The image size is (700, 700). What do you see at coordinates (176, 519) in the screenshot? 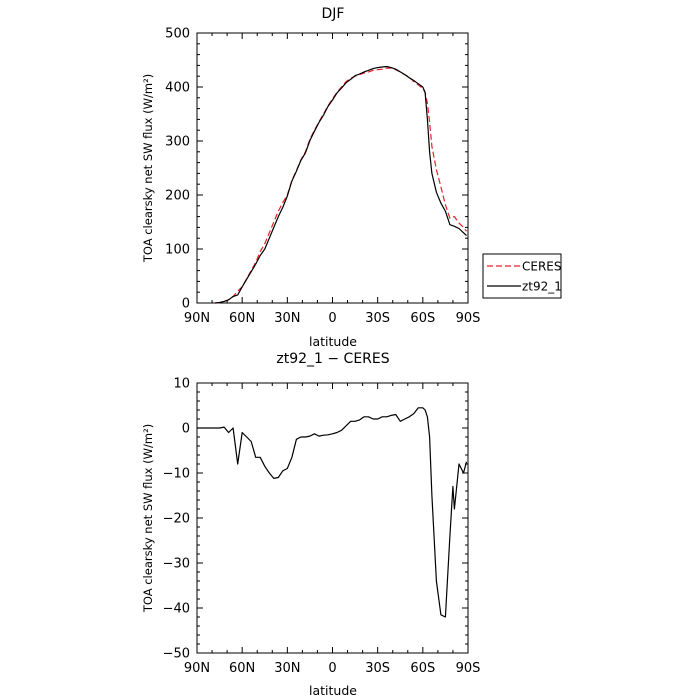
I see `y-tick-label: −20` at bounding box center [176, 519].